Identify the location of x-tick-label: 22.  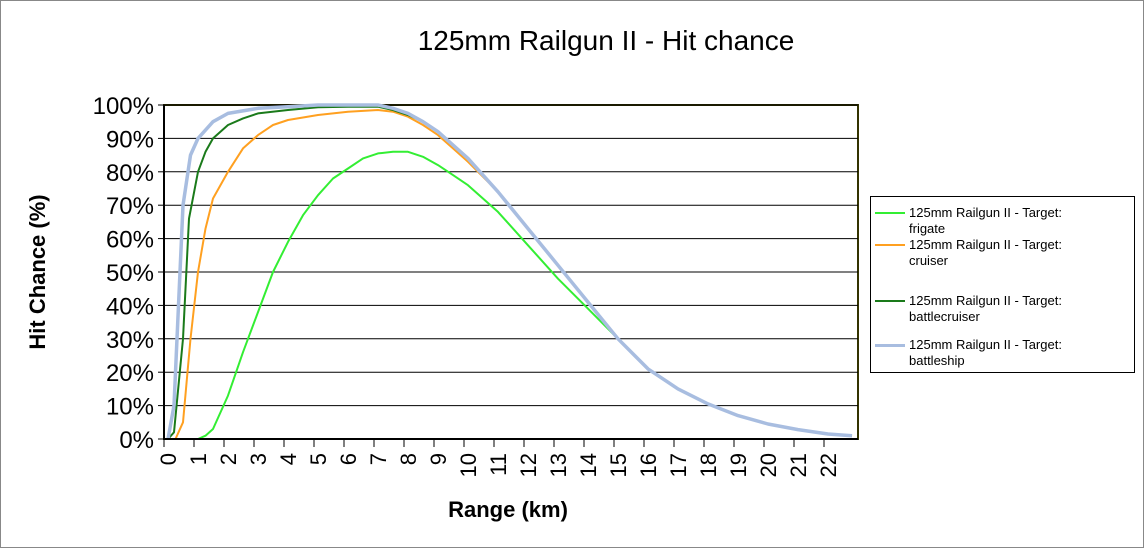
(828, 465).